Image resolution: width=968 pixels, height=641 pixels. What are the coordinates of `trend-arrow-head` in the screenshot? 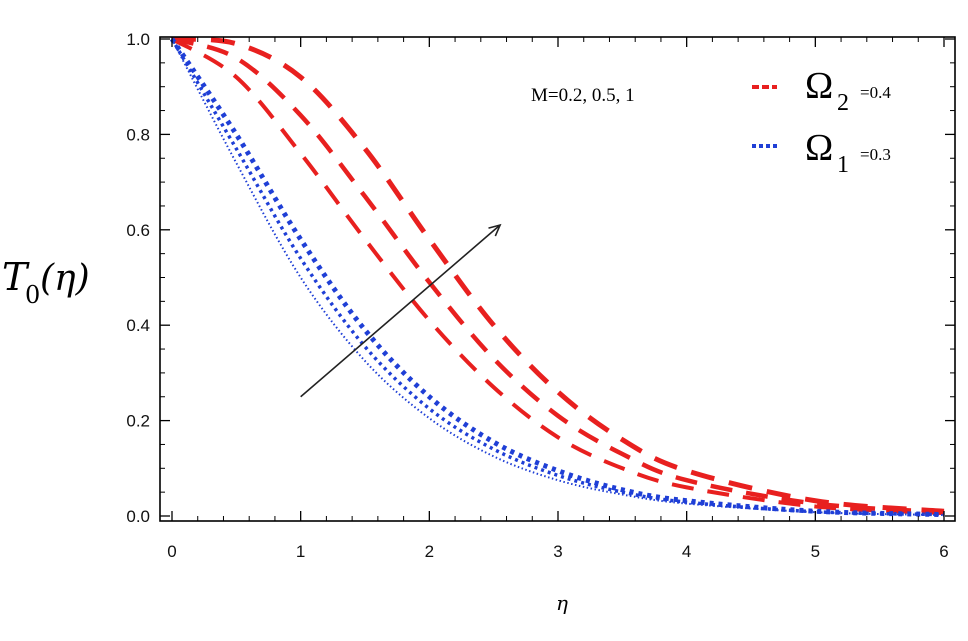 It's located at (495, 230).